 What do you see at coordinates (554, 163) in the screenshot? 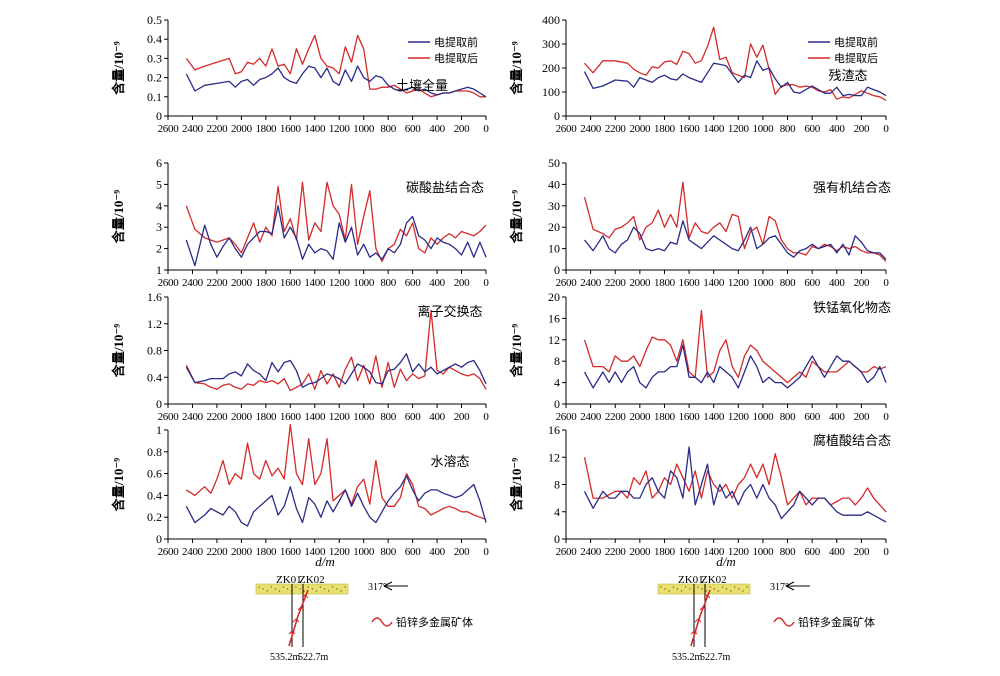
I see `y-tick-label: 50` at bounding box center [554, 163].